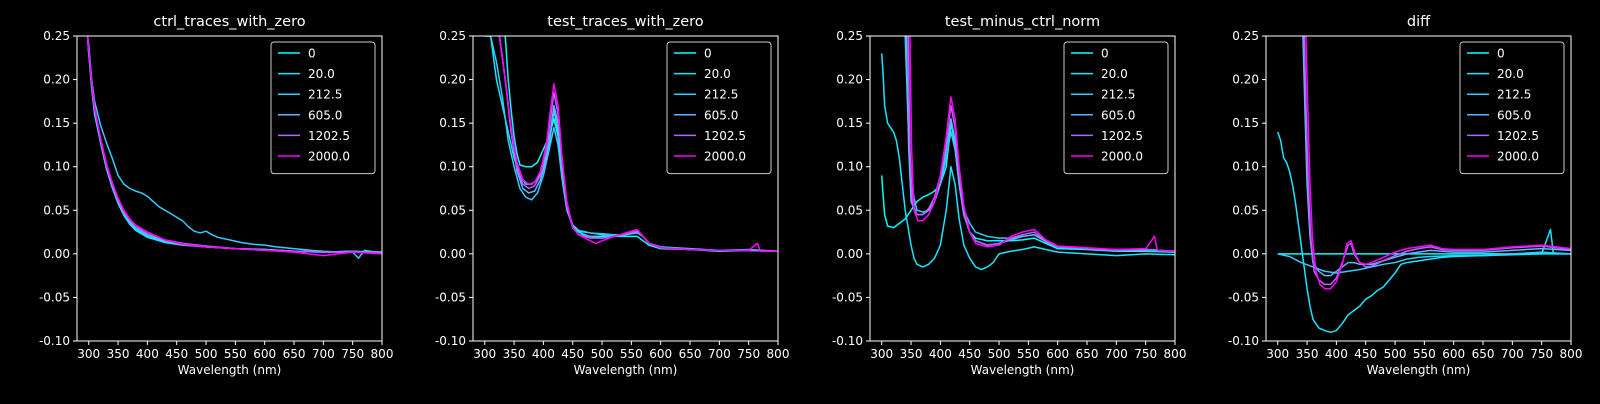 Image resolution: width=1600 pixels, height=404 pixels. What do you see at coordinates (625, 22) in the screenshot?
I see `chart-title: test_traces_with_zero` at bounding box center [625, 22].